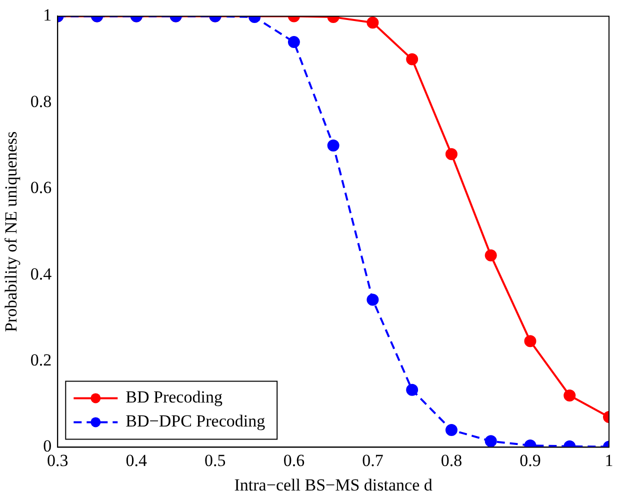 The width and height of the screenshot is (623, 496). I want to click on x-tick-label: 0.6, so click(294, 460).